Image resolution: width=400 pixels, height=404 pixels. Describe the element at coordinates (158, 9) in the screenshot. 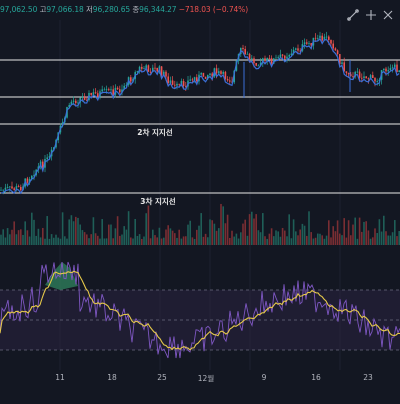

I see `close-value: 96,344.27` at that location.